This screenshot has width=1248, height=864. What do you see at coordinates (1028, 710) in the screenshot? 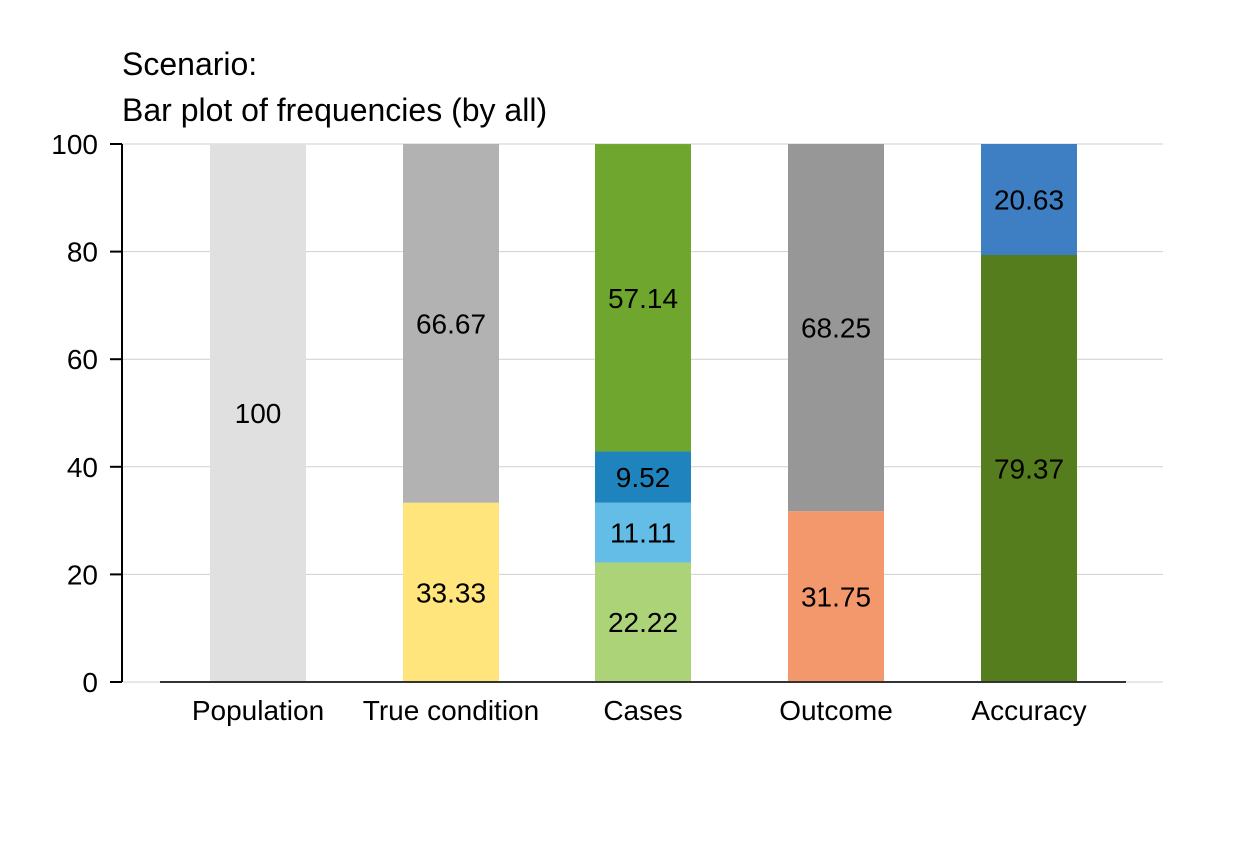
I see `x-tick-label: Accuracy` at bounding box center [1028, 710].